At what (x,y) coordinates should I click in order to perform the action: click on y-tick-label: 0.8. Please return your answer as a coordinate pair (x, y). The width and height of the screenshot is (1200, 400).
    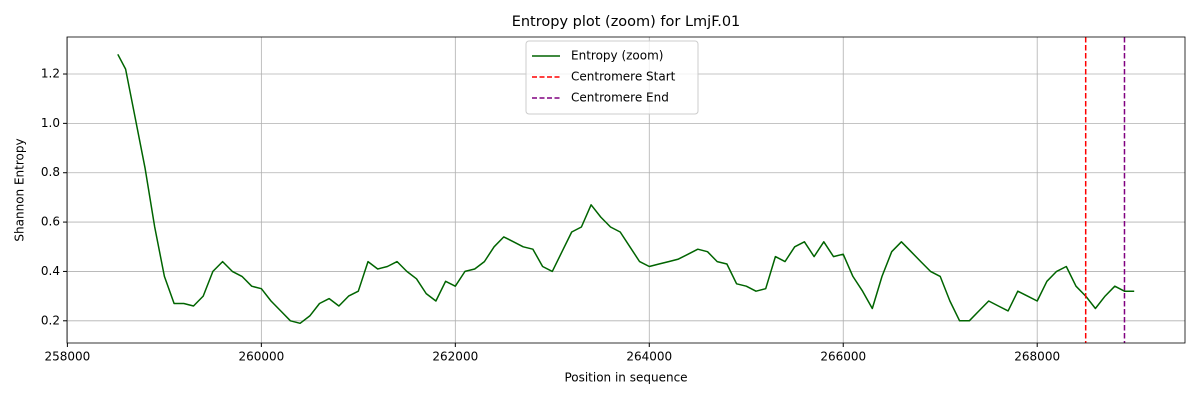
    Looking at the image, I should click on (50, 172).